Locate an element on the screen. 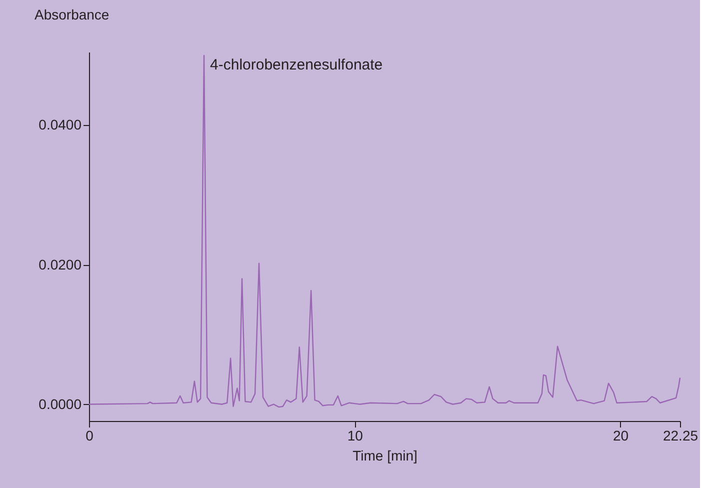 The width and height of the screenshot is (702, 488). x-tick-label: 20 is located at coordinates (620, 436).